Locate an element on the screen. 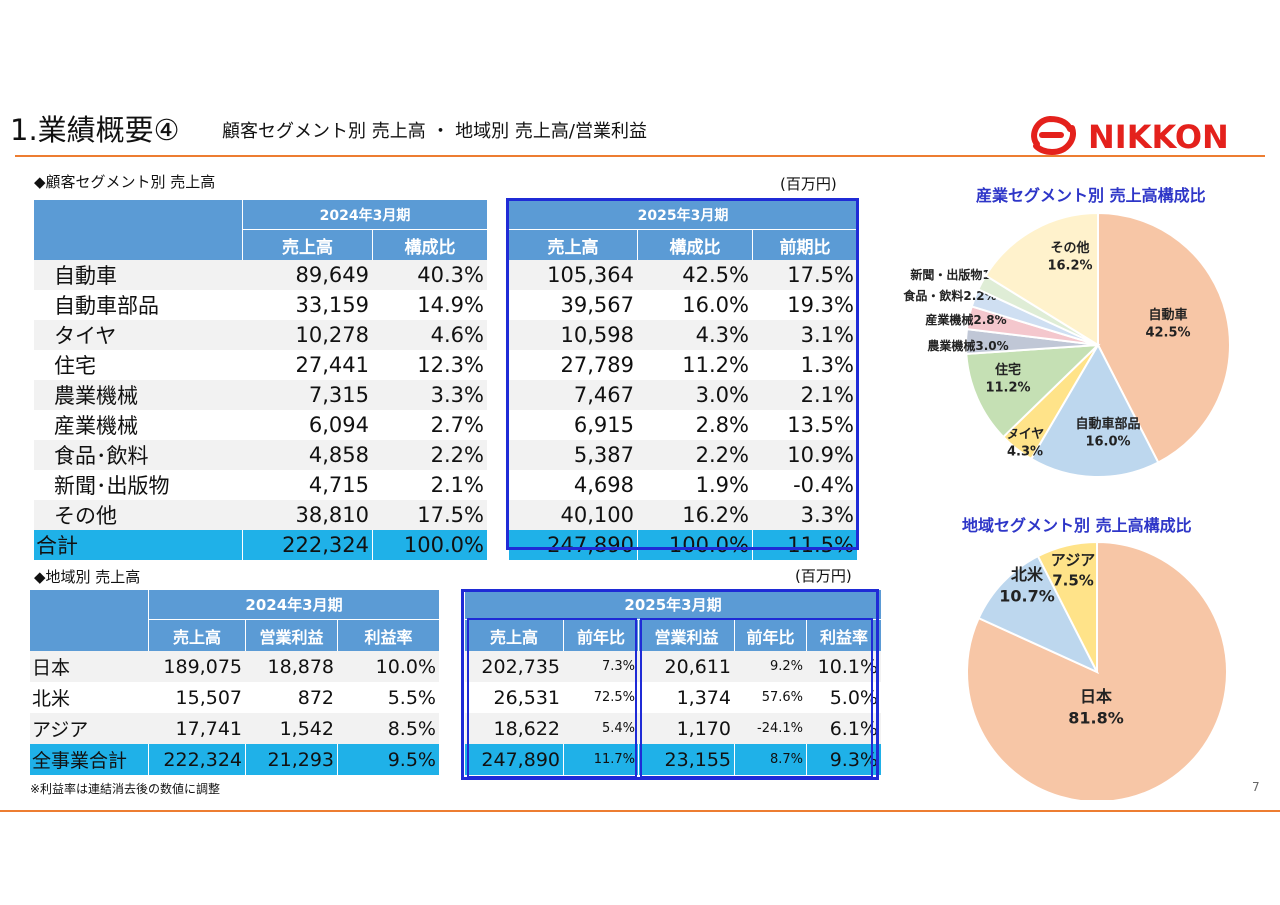 The width and height of the screenshot is (1280, 905). cell: 2.8% is located at coordinates (722, 425).